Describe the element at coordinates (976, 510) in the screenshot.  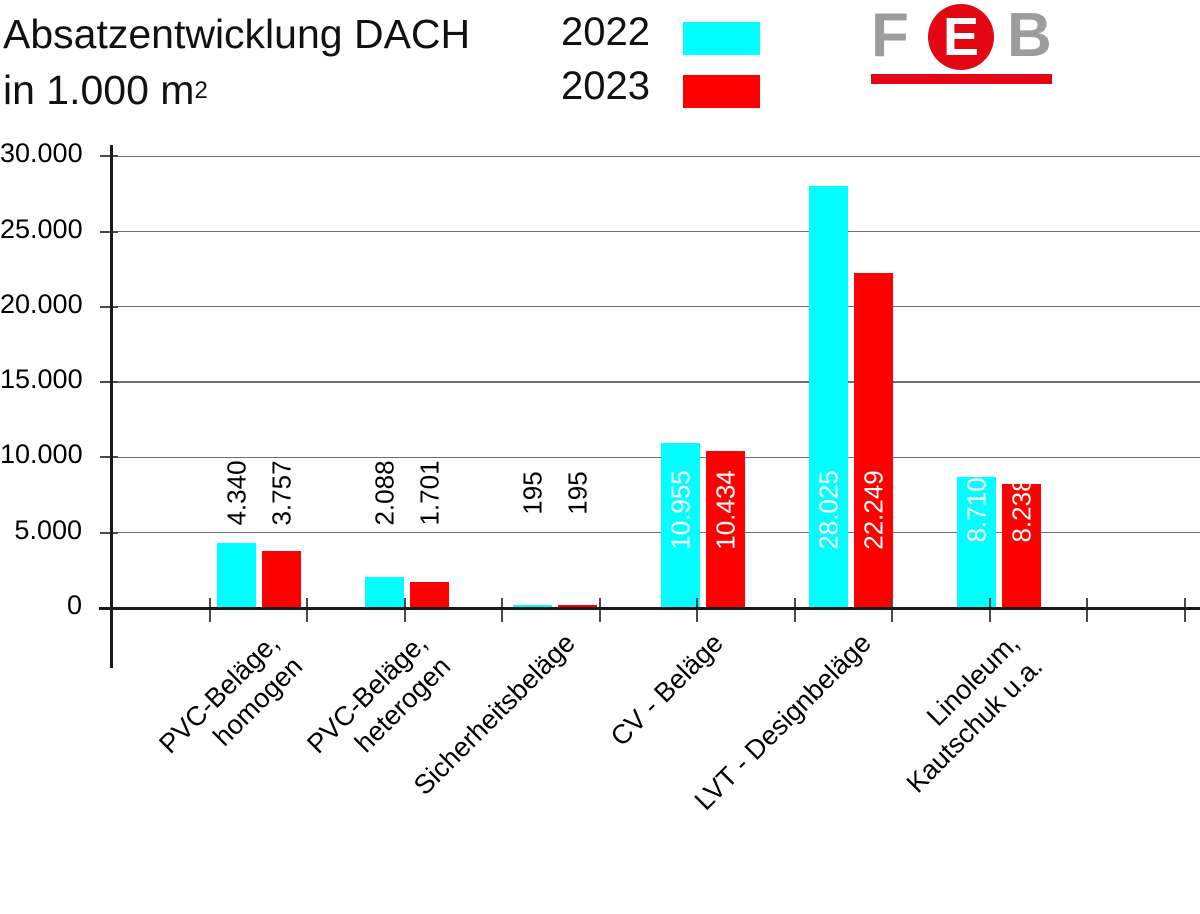
I see `value-label-2022-group6: 8.710` at that location.